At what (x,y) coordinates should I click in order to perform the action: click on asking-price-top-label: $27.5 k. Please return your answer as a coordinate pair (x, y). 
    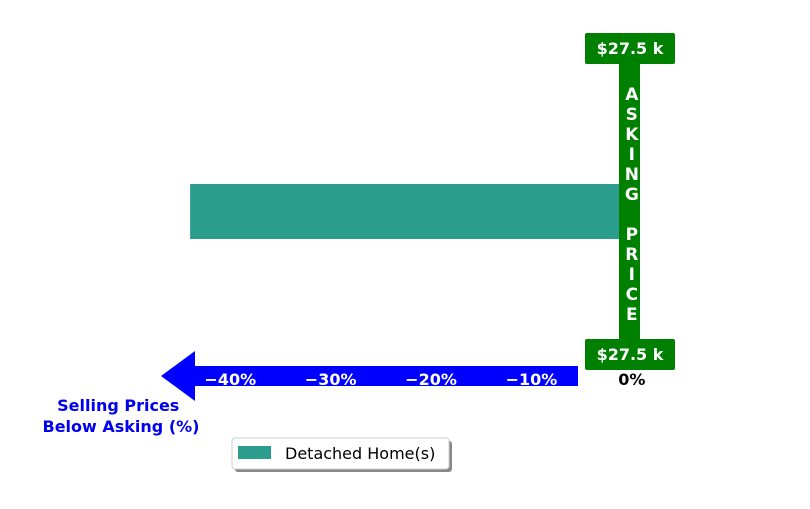
    Looking at the image, I should click on (630, 48).